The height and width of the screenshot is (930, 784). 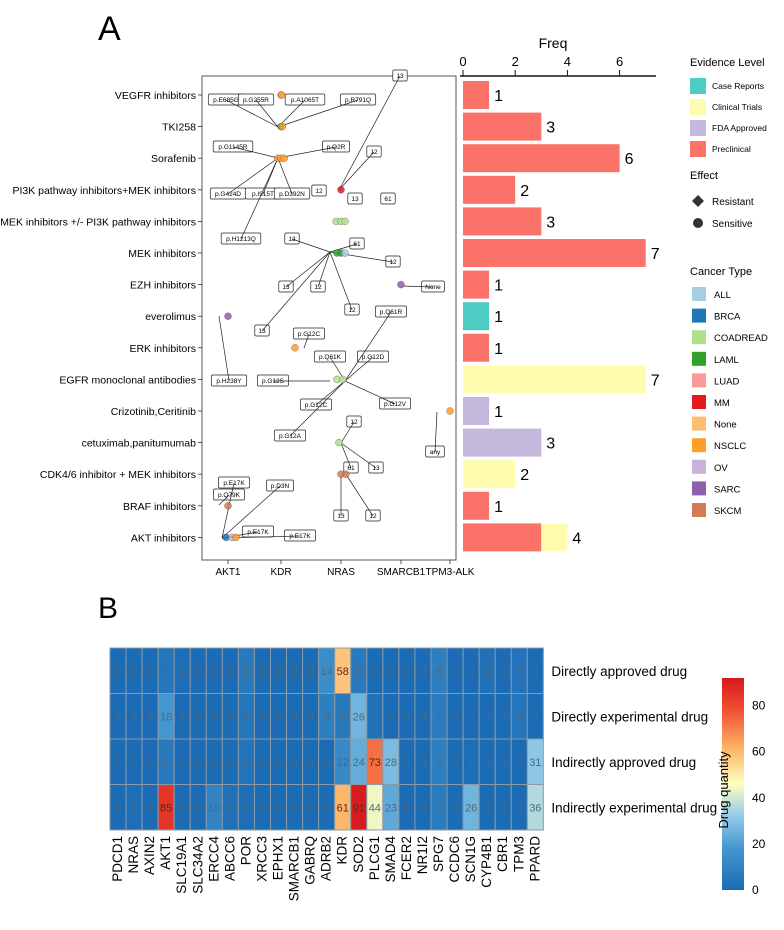 What do you see at coordinates (292, 194) in the screenshot?
I see `mutation-label: p.D392N` at bounding box center [292, 194].